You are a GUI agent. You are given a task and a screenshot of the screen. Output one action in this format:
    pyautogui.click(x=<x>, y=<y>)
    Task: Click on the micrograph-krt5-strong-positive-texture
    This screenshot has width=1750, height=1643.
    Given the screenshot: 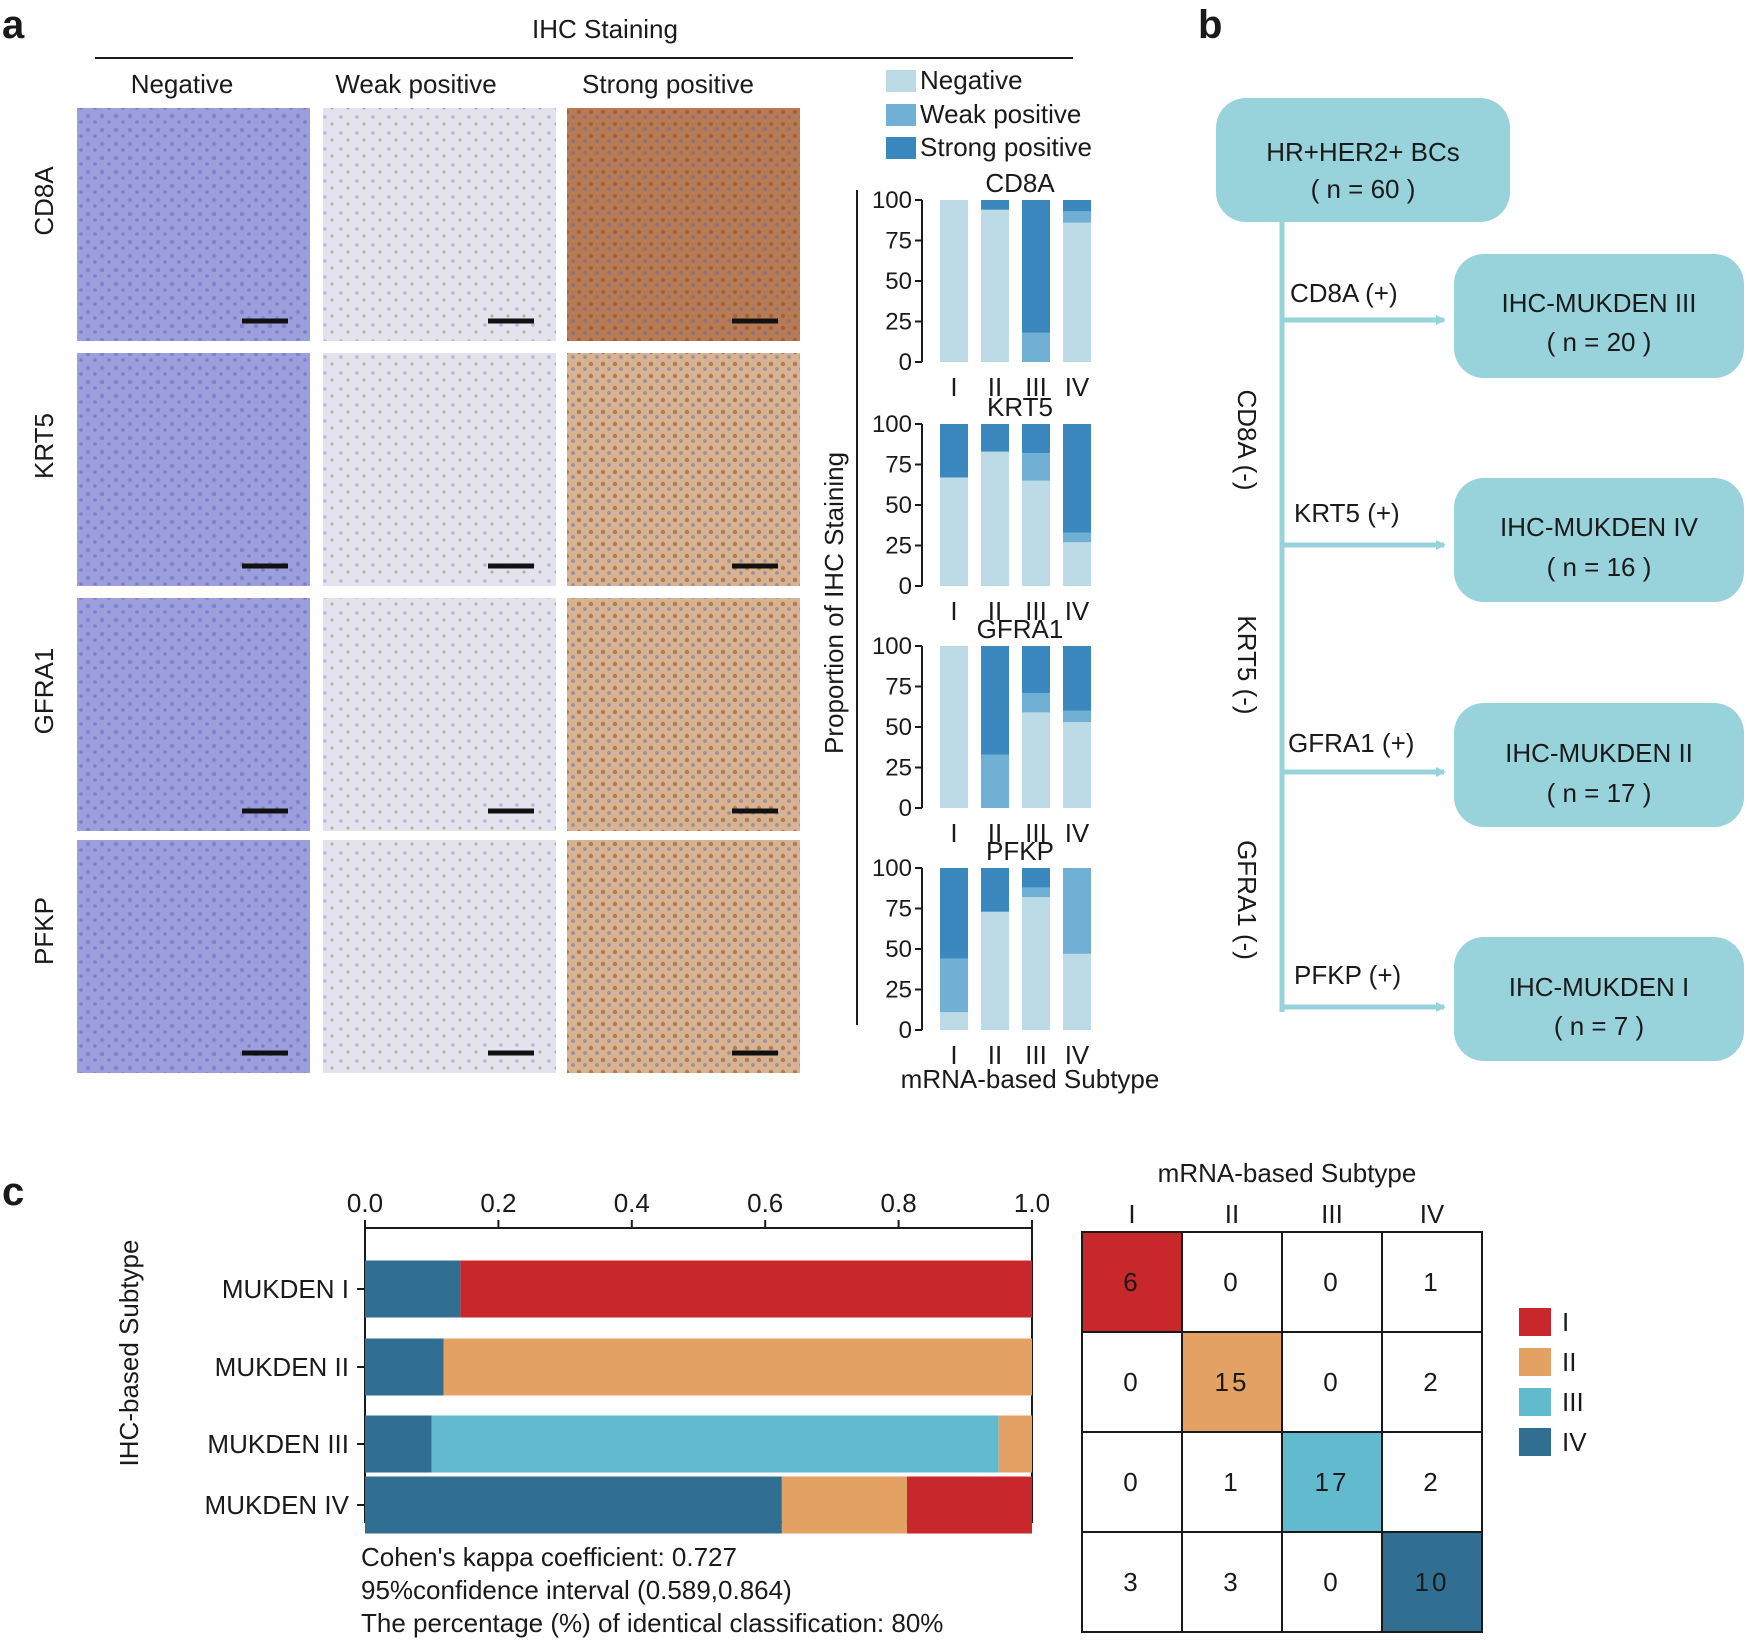 What is the action you would take?
    pyautogui.click(x=683, y=469)
    